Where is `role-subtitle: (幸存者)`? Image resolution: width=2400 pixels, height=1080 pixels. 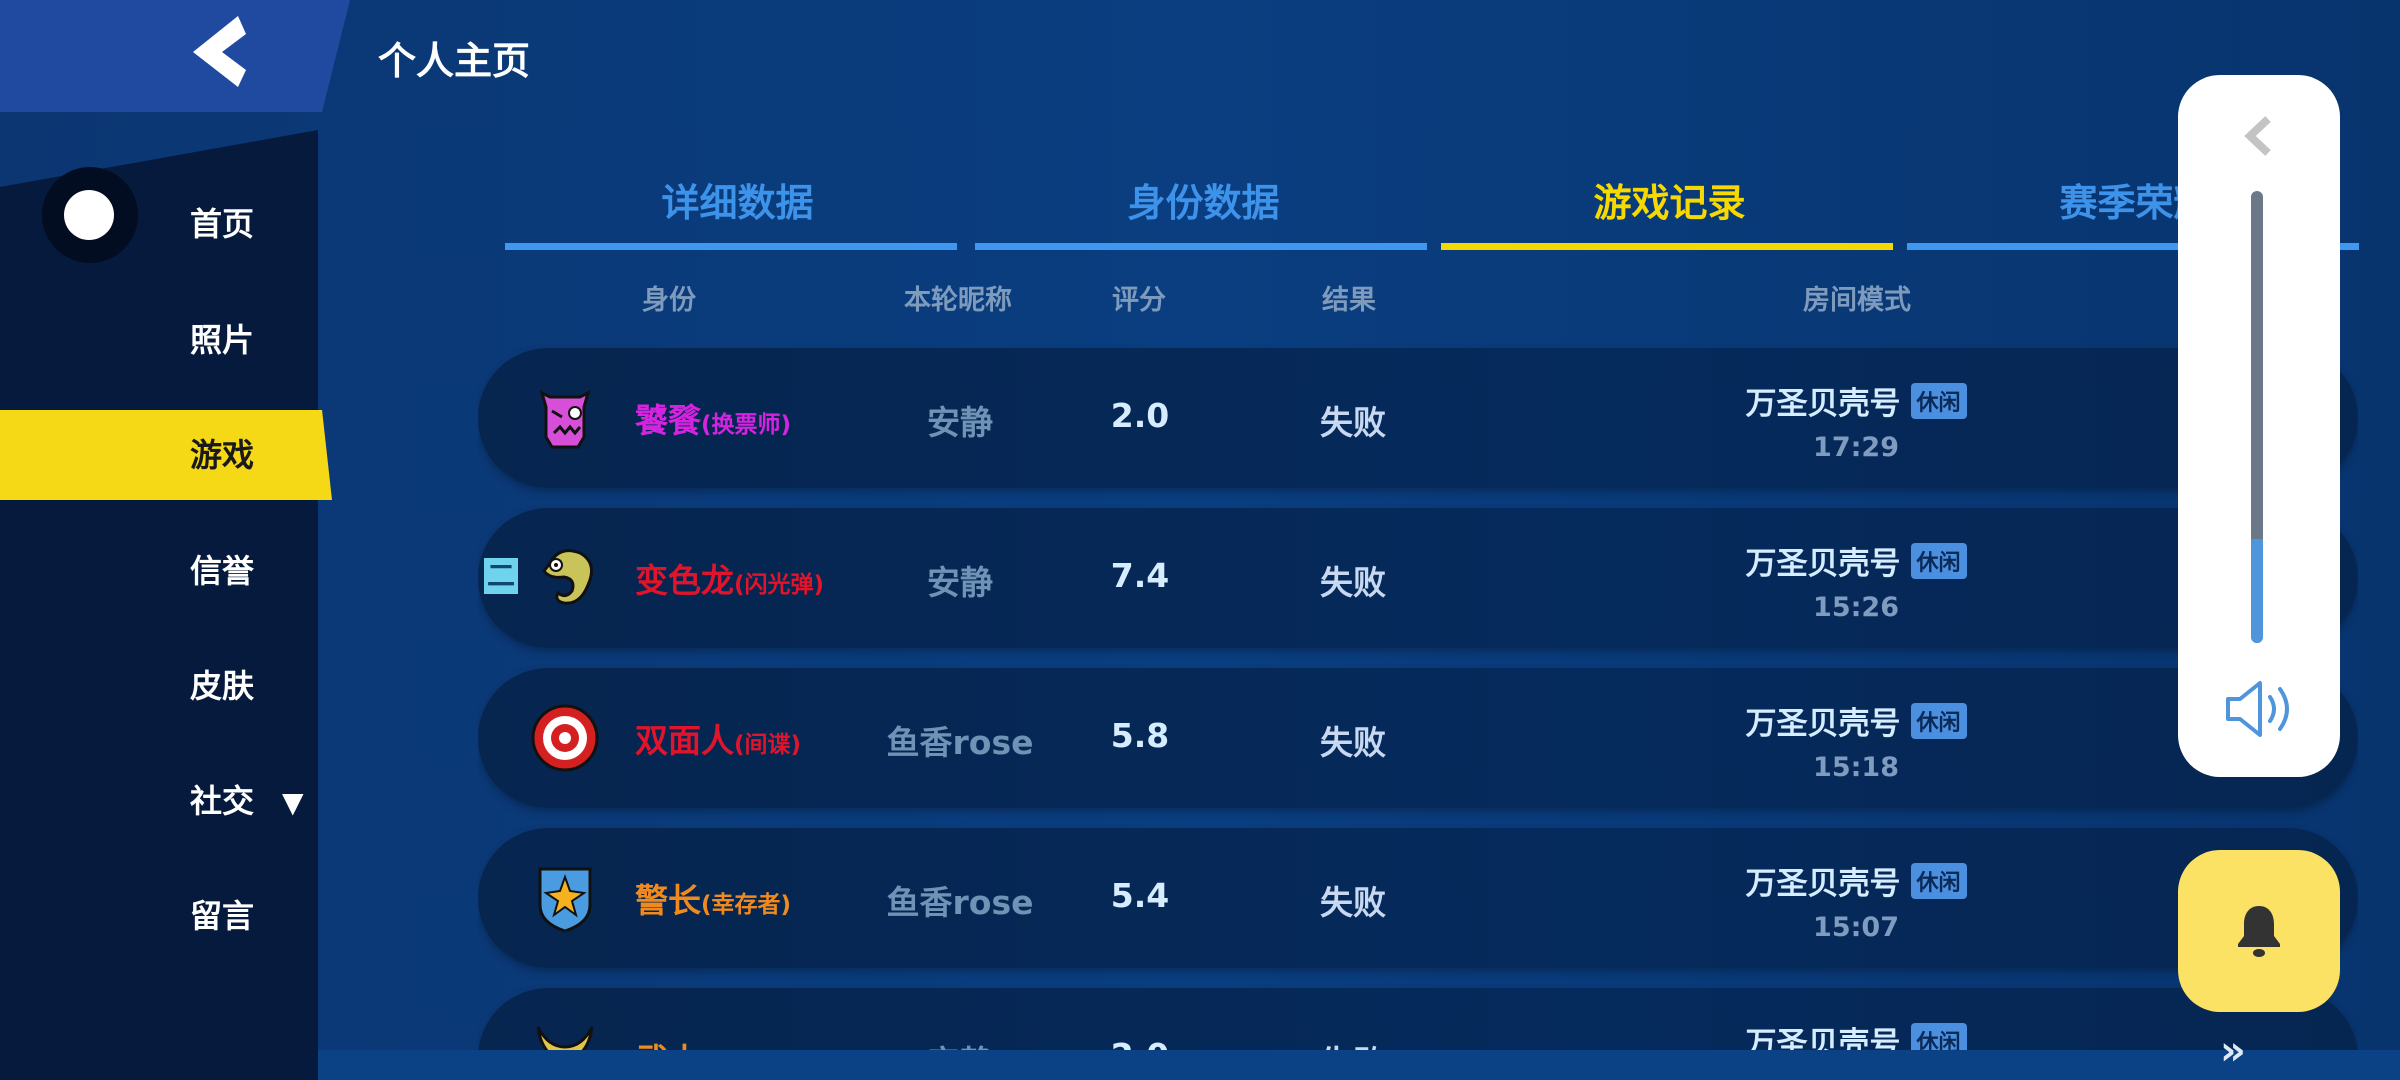 role-subtitle: (幸存者) is located at coordinates (746, 905).